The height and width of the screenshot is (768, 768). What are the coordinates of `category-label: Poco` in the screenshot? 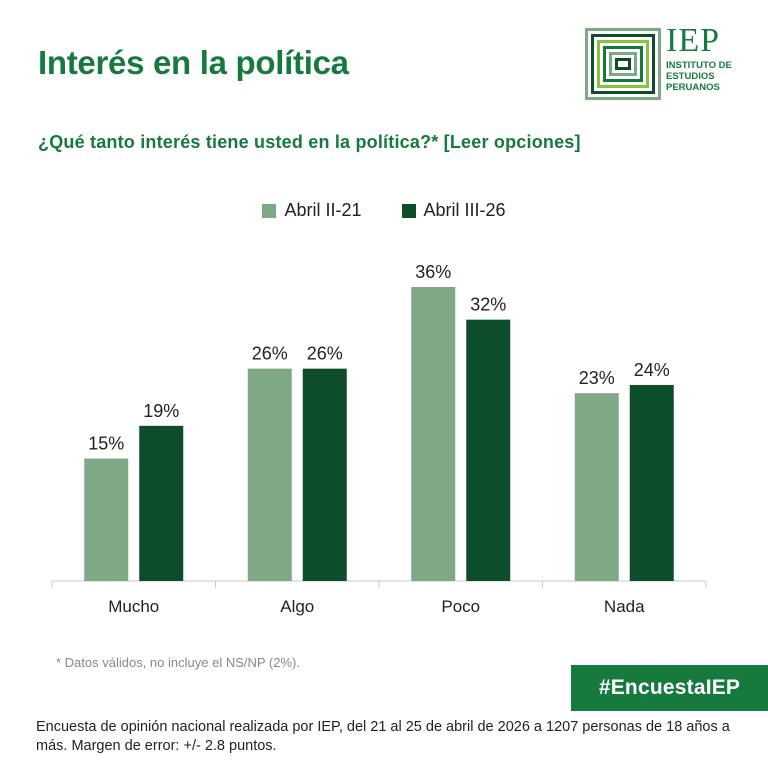 It's located at (460, 606).